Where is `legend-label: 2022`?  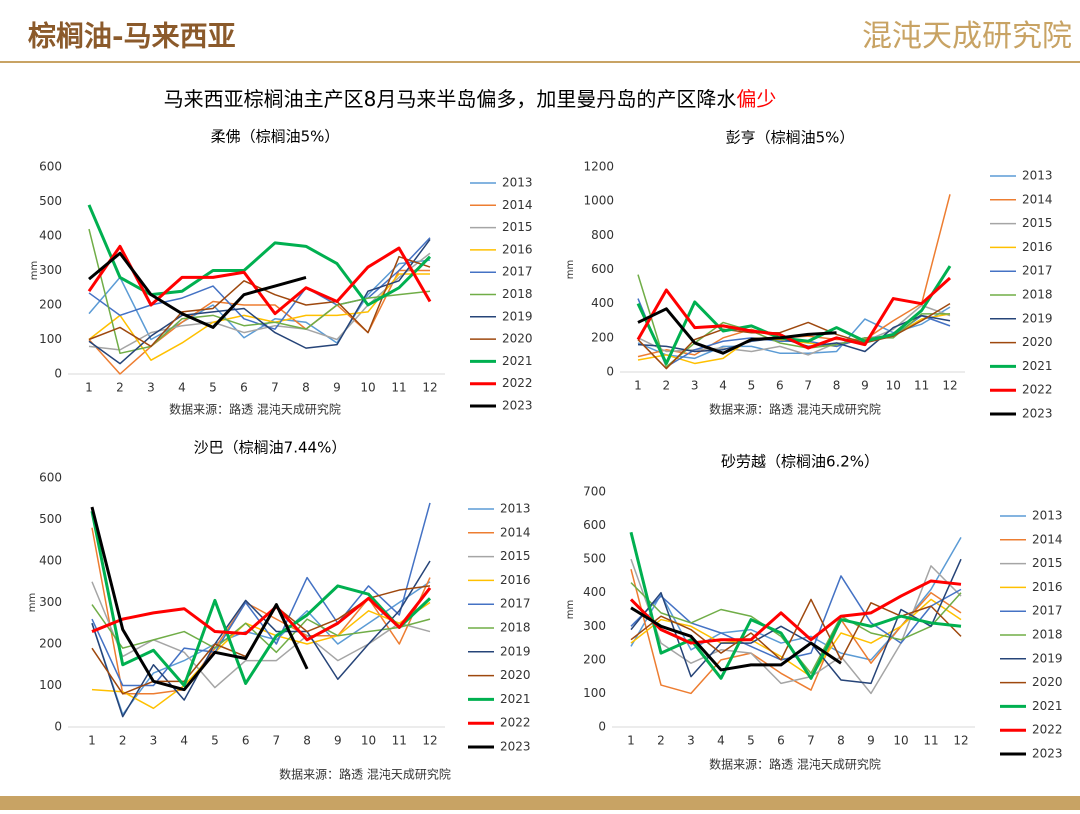 legend-label: 2022 is located at coordinates (1047, 730).